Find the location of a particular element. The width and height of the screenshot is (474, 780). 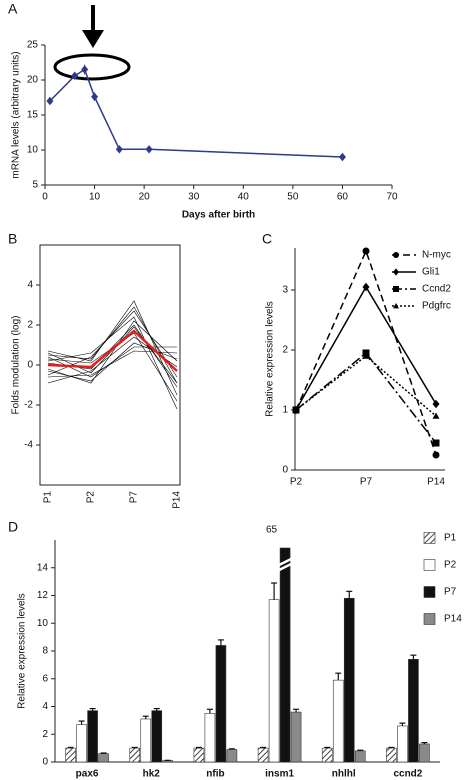

legend-label: Pdgfrc is located at coordinates (436, 306).